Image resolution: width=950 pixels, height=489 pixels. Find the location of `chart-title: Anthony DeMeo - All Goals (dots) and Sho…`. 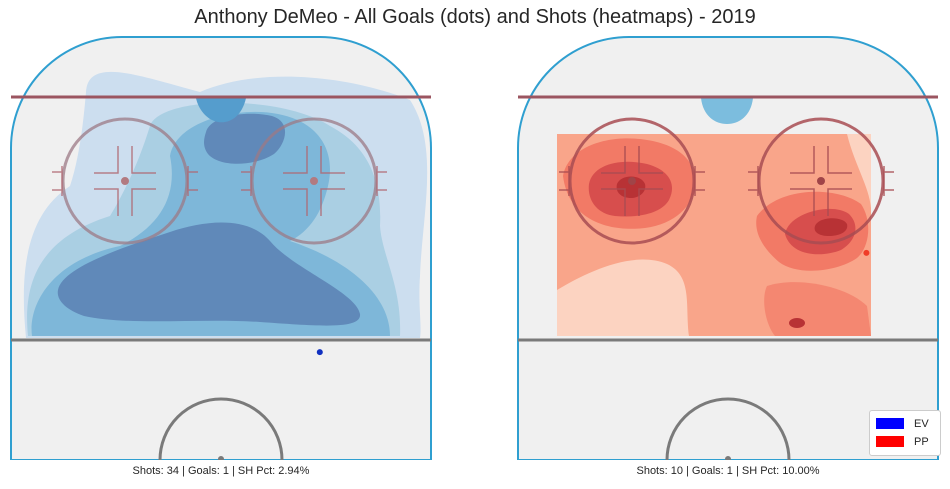

chart-title: Anthony DeMeo - All Goals (dots) and Sho… is located at coordinates (475, 17).